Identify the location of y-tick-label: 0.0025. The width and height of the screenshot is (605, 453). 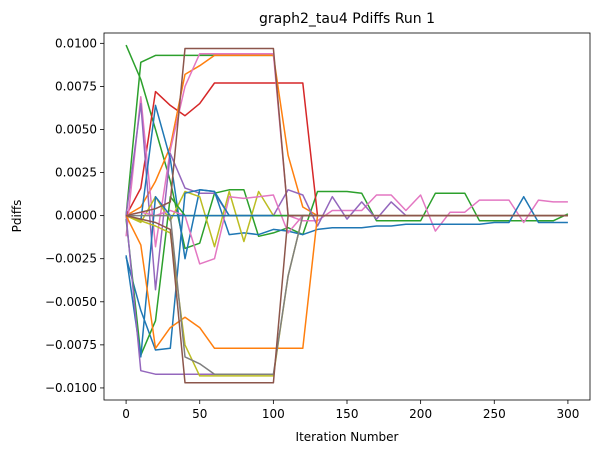
(76, 173).